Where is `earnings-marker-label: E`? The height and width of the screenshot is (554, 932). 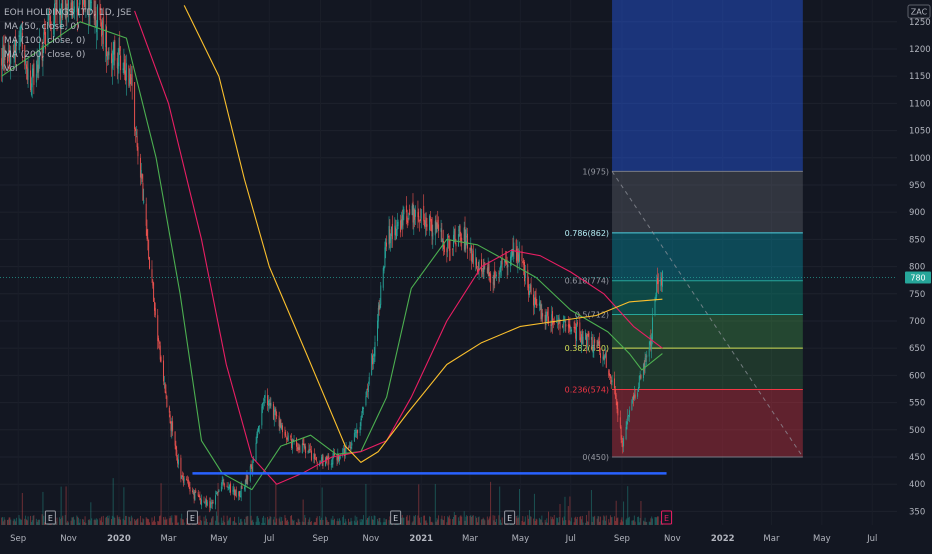 earnings-marker-label: E is located at coordinates (666, 518).